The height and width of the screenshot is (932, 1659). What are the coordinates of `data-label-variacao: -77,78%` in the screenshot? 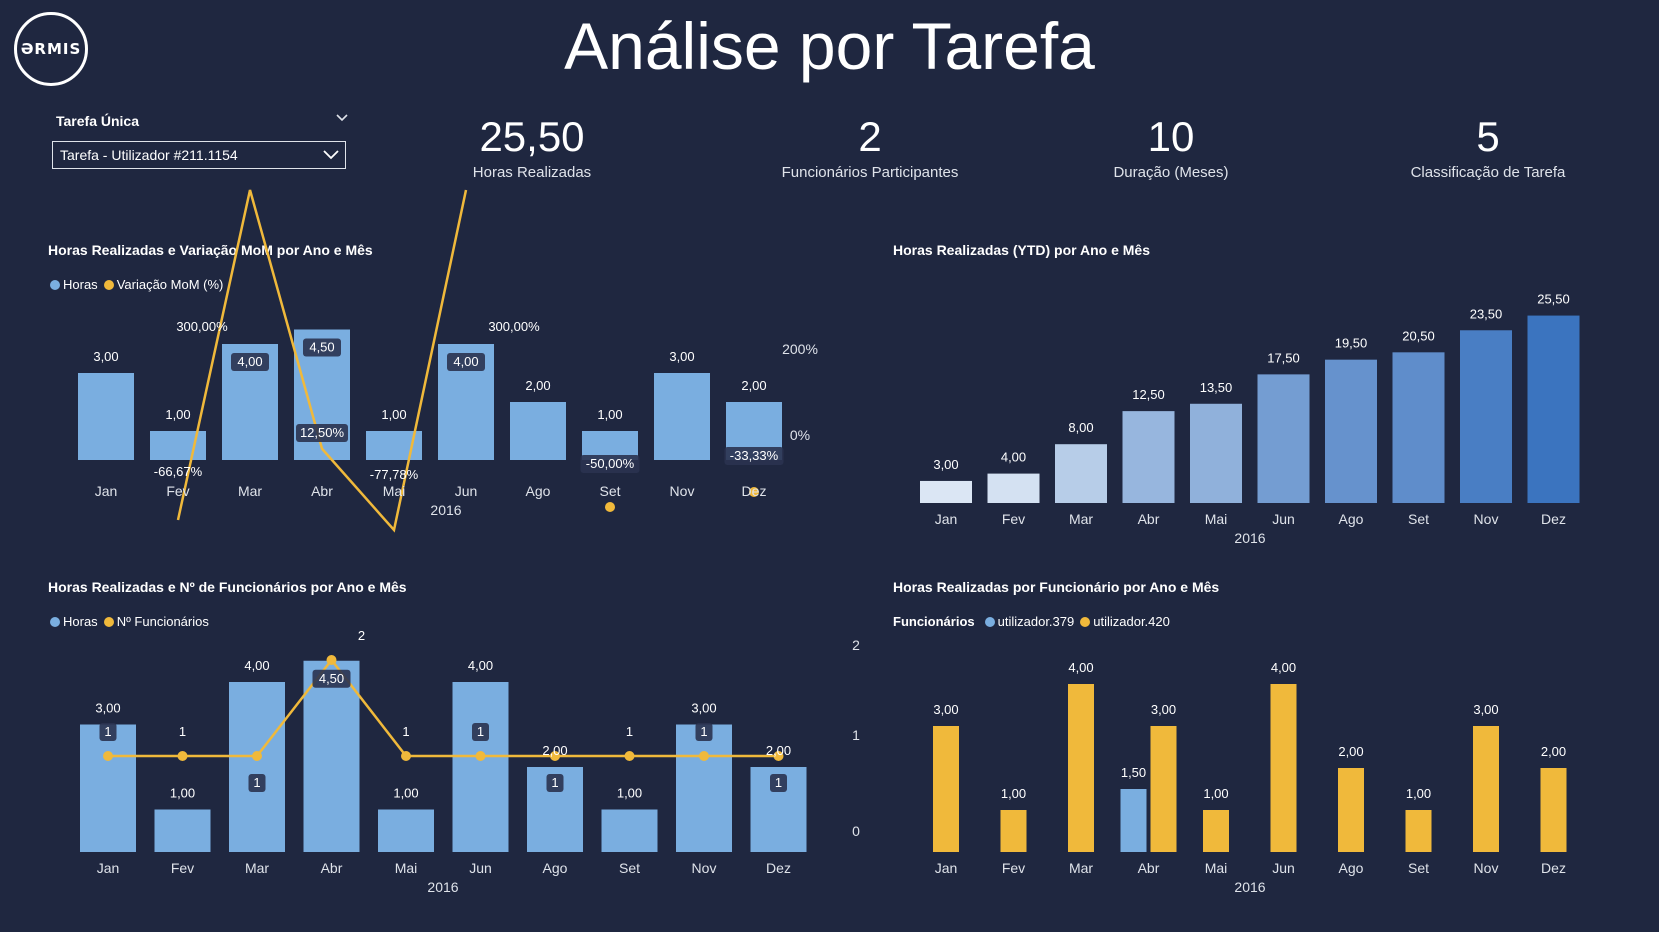 It's located at (394, 474).